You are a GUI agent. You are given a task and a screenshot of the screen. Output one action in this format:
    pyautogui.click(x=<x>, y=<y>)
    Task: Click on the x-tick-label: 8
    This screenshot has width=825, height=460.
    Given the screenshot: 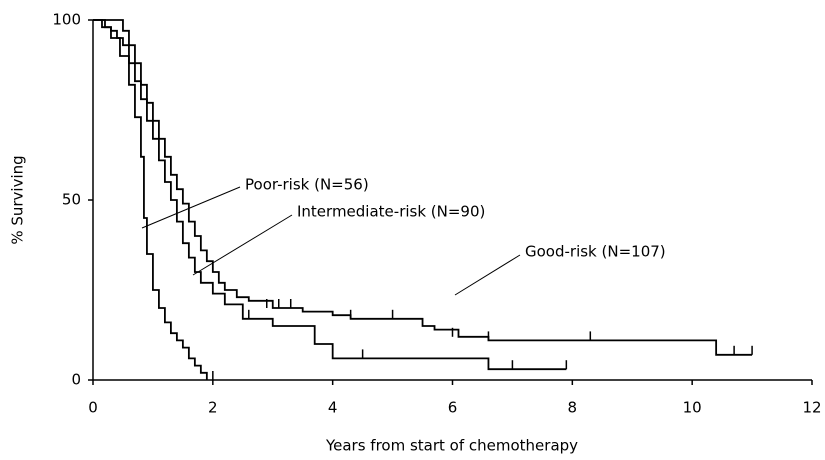 What is the action you would take?
    pyautogui.click(x=573, y=408)
    